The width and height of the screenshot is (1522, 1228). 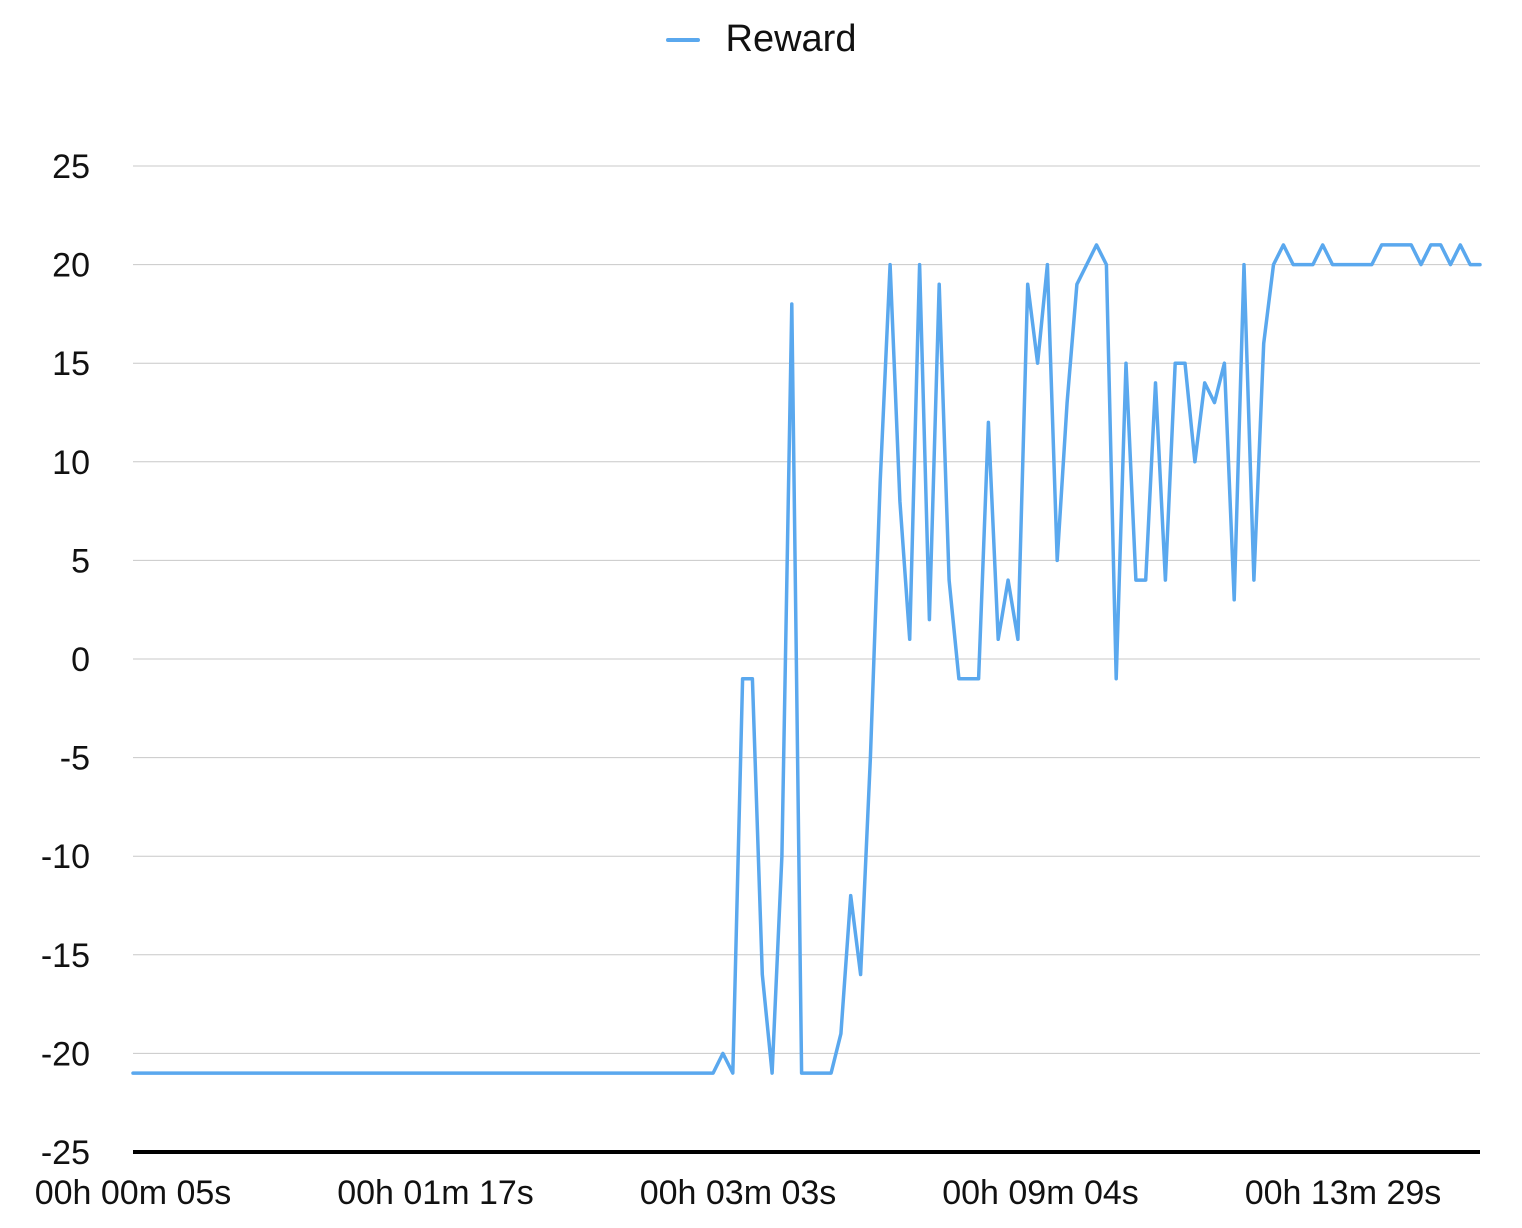 I want to click on y-tick-label: 20, so click(x=71, y=266).